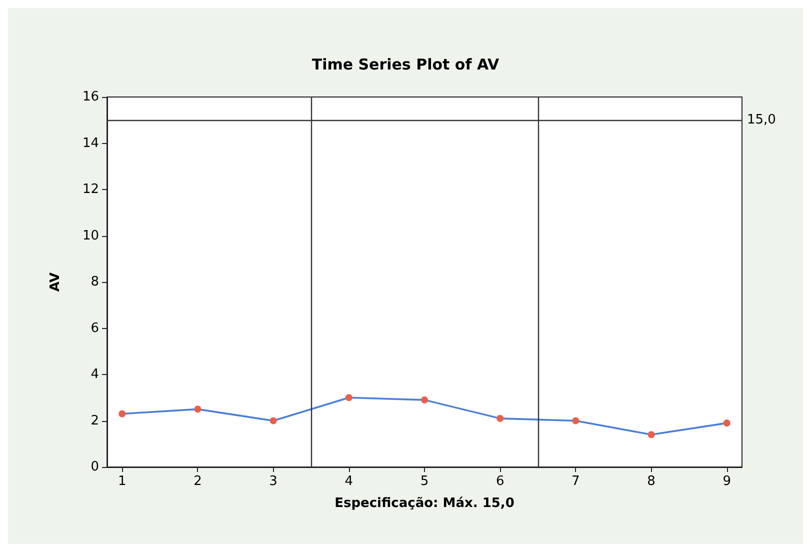 This screenshot has width=811, height=552. Describe the element at coordinates (94, 374) in the screenshot. I see `y-tick-label: 4` at that location.